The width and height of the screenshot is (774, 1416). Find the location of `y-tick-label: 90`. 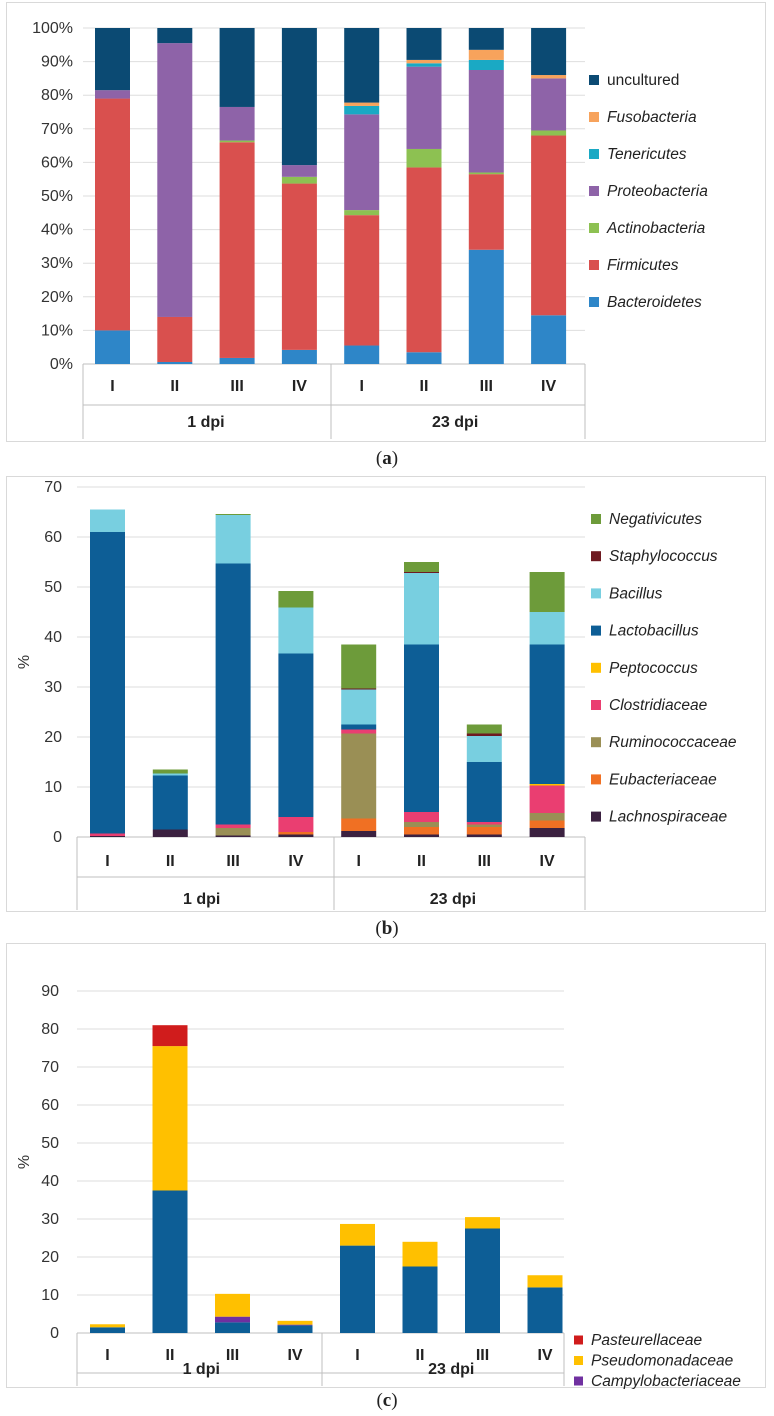

y-tick-label: 90 is located at coordinates (50, 991).